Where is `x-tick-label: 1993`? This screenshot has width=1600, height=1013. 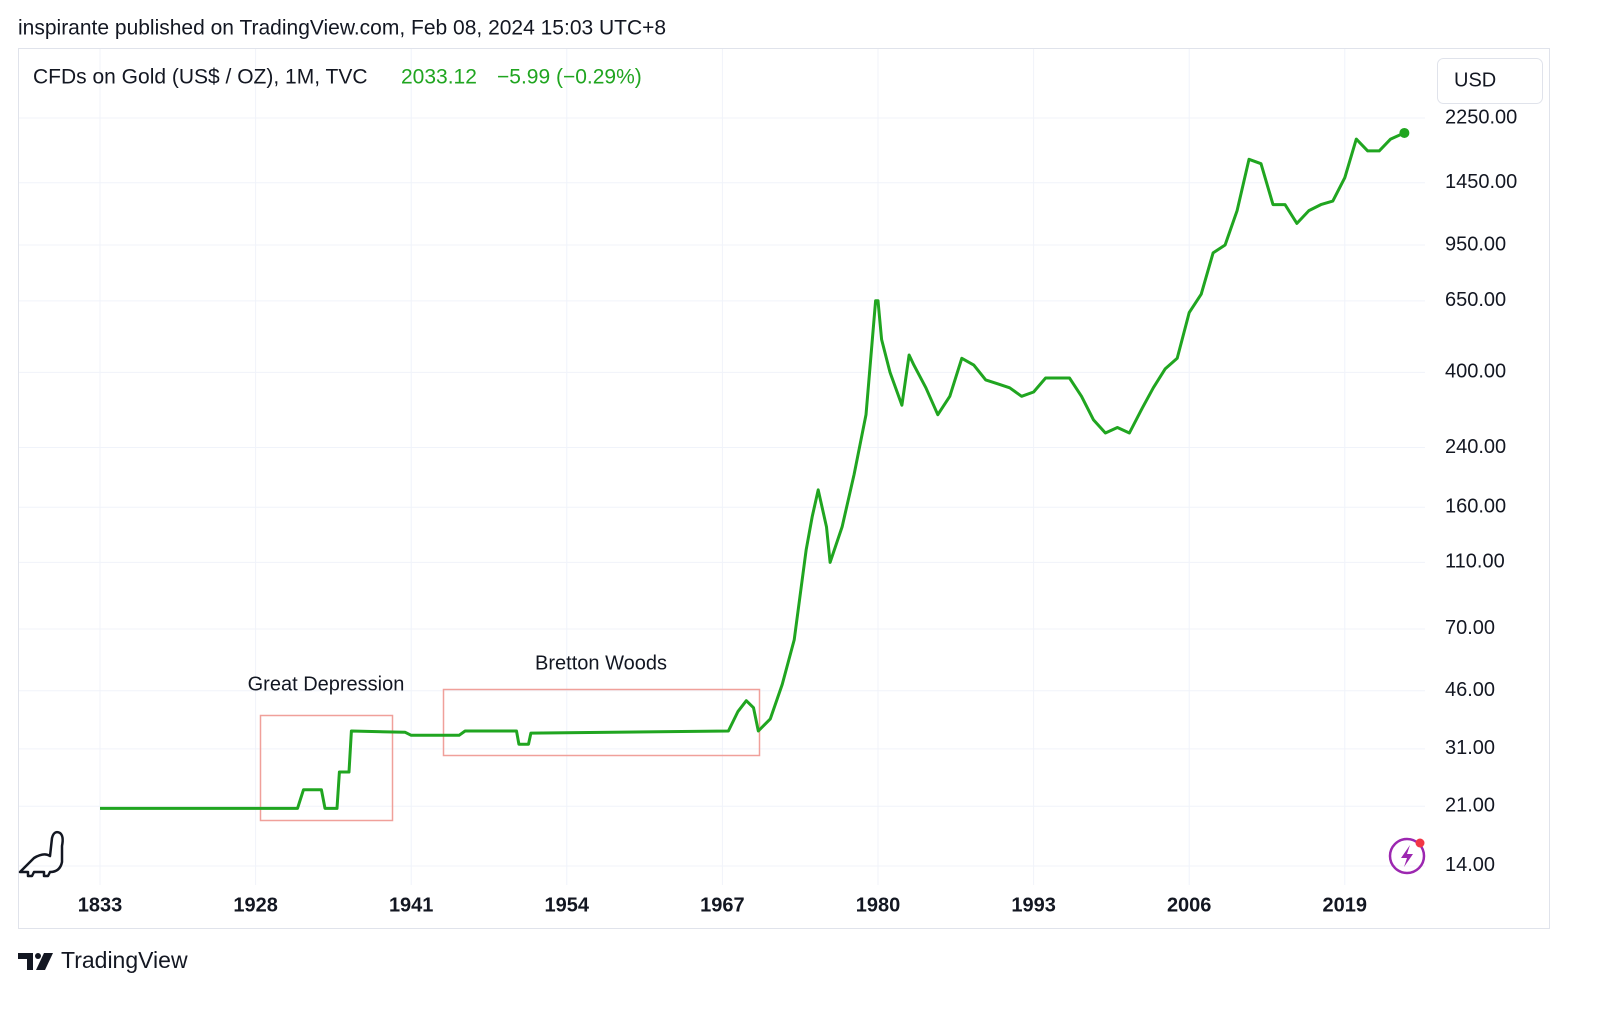
x-tick-label: 1993 is located at coordinates (1033, 905).